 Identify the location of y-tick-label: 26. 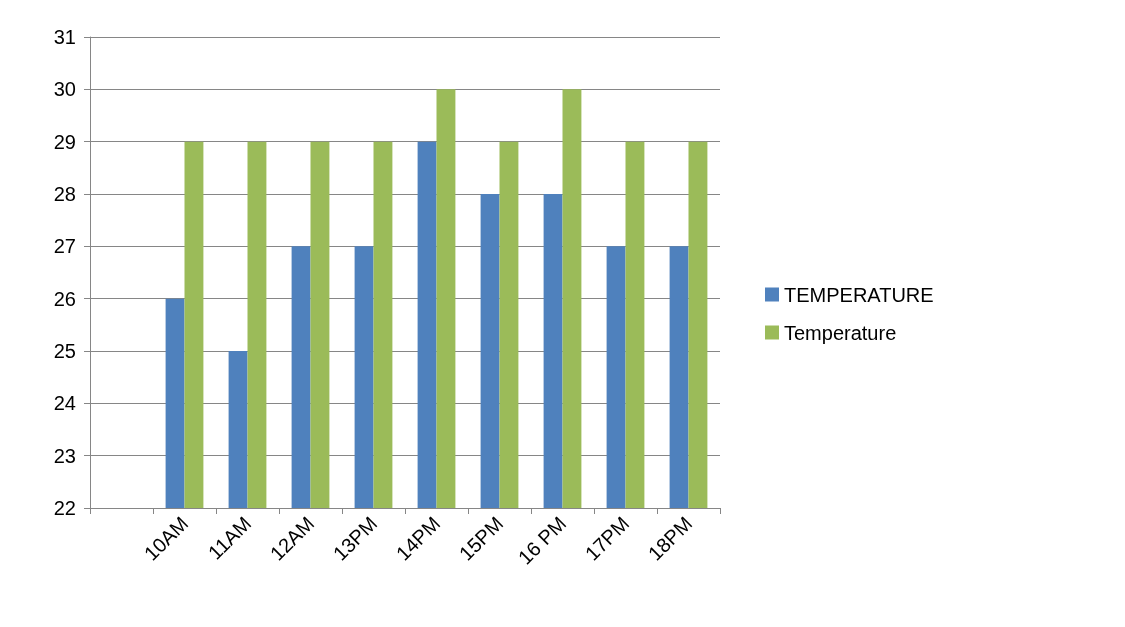
(64, 298).